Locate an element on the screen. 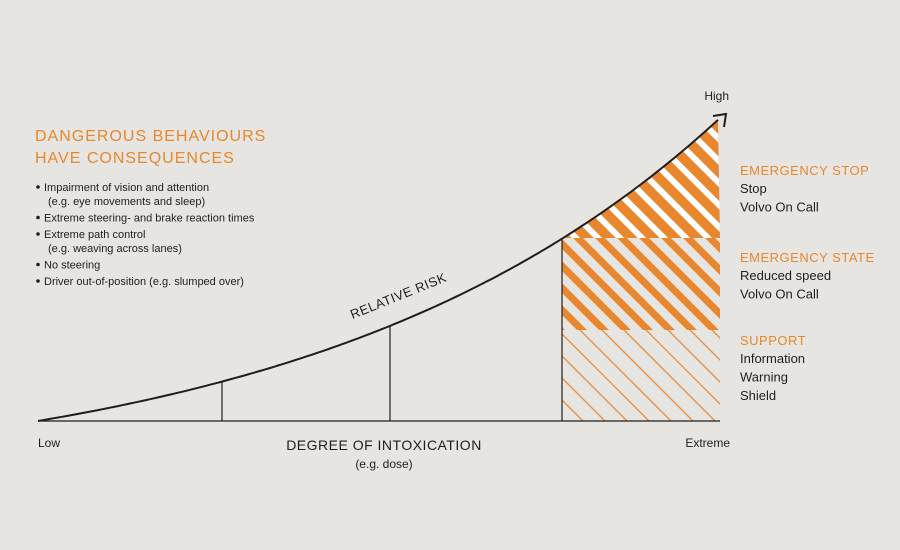 The width and height of the screenshot is (900, 550). x-axis-subtitle: (e.g. dose) is located at coordinates (383, 464).